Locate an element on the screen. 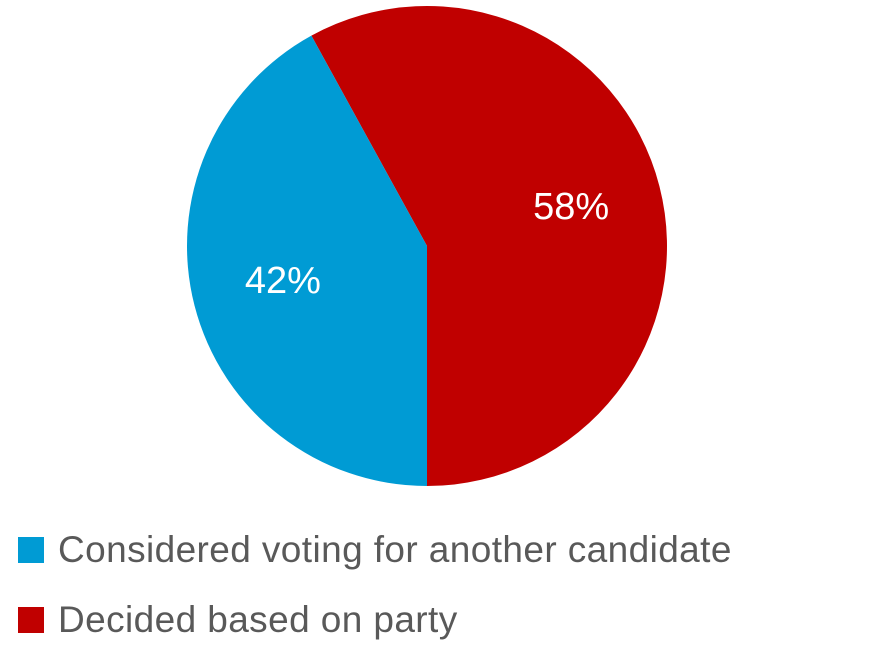  pie-data-labels: 58% 42% is located at coordinates (427, 244).